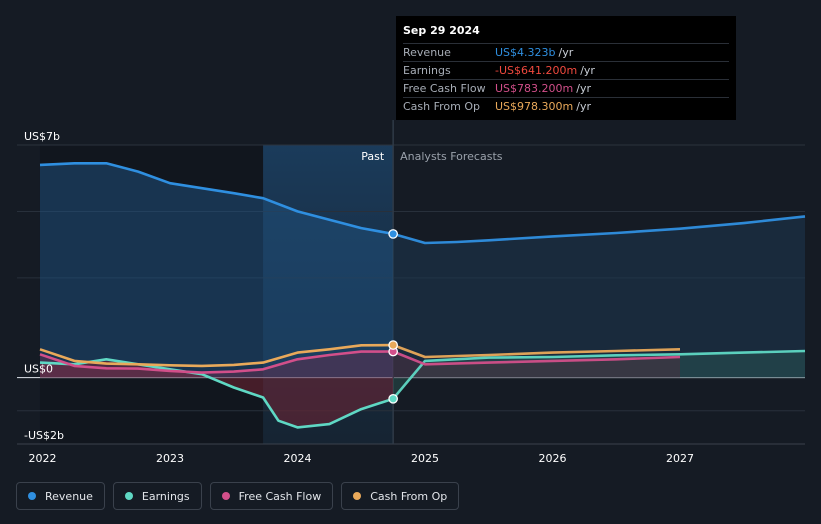  What do you see at coordinates (43, 458) in the screenshot?
I see `x-tick-label: 2022` at bounding box center [43, 458].